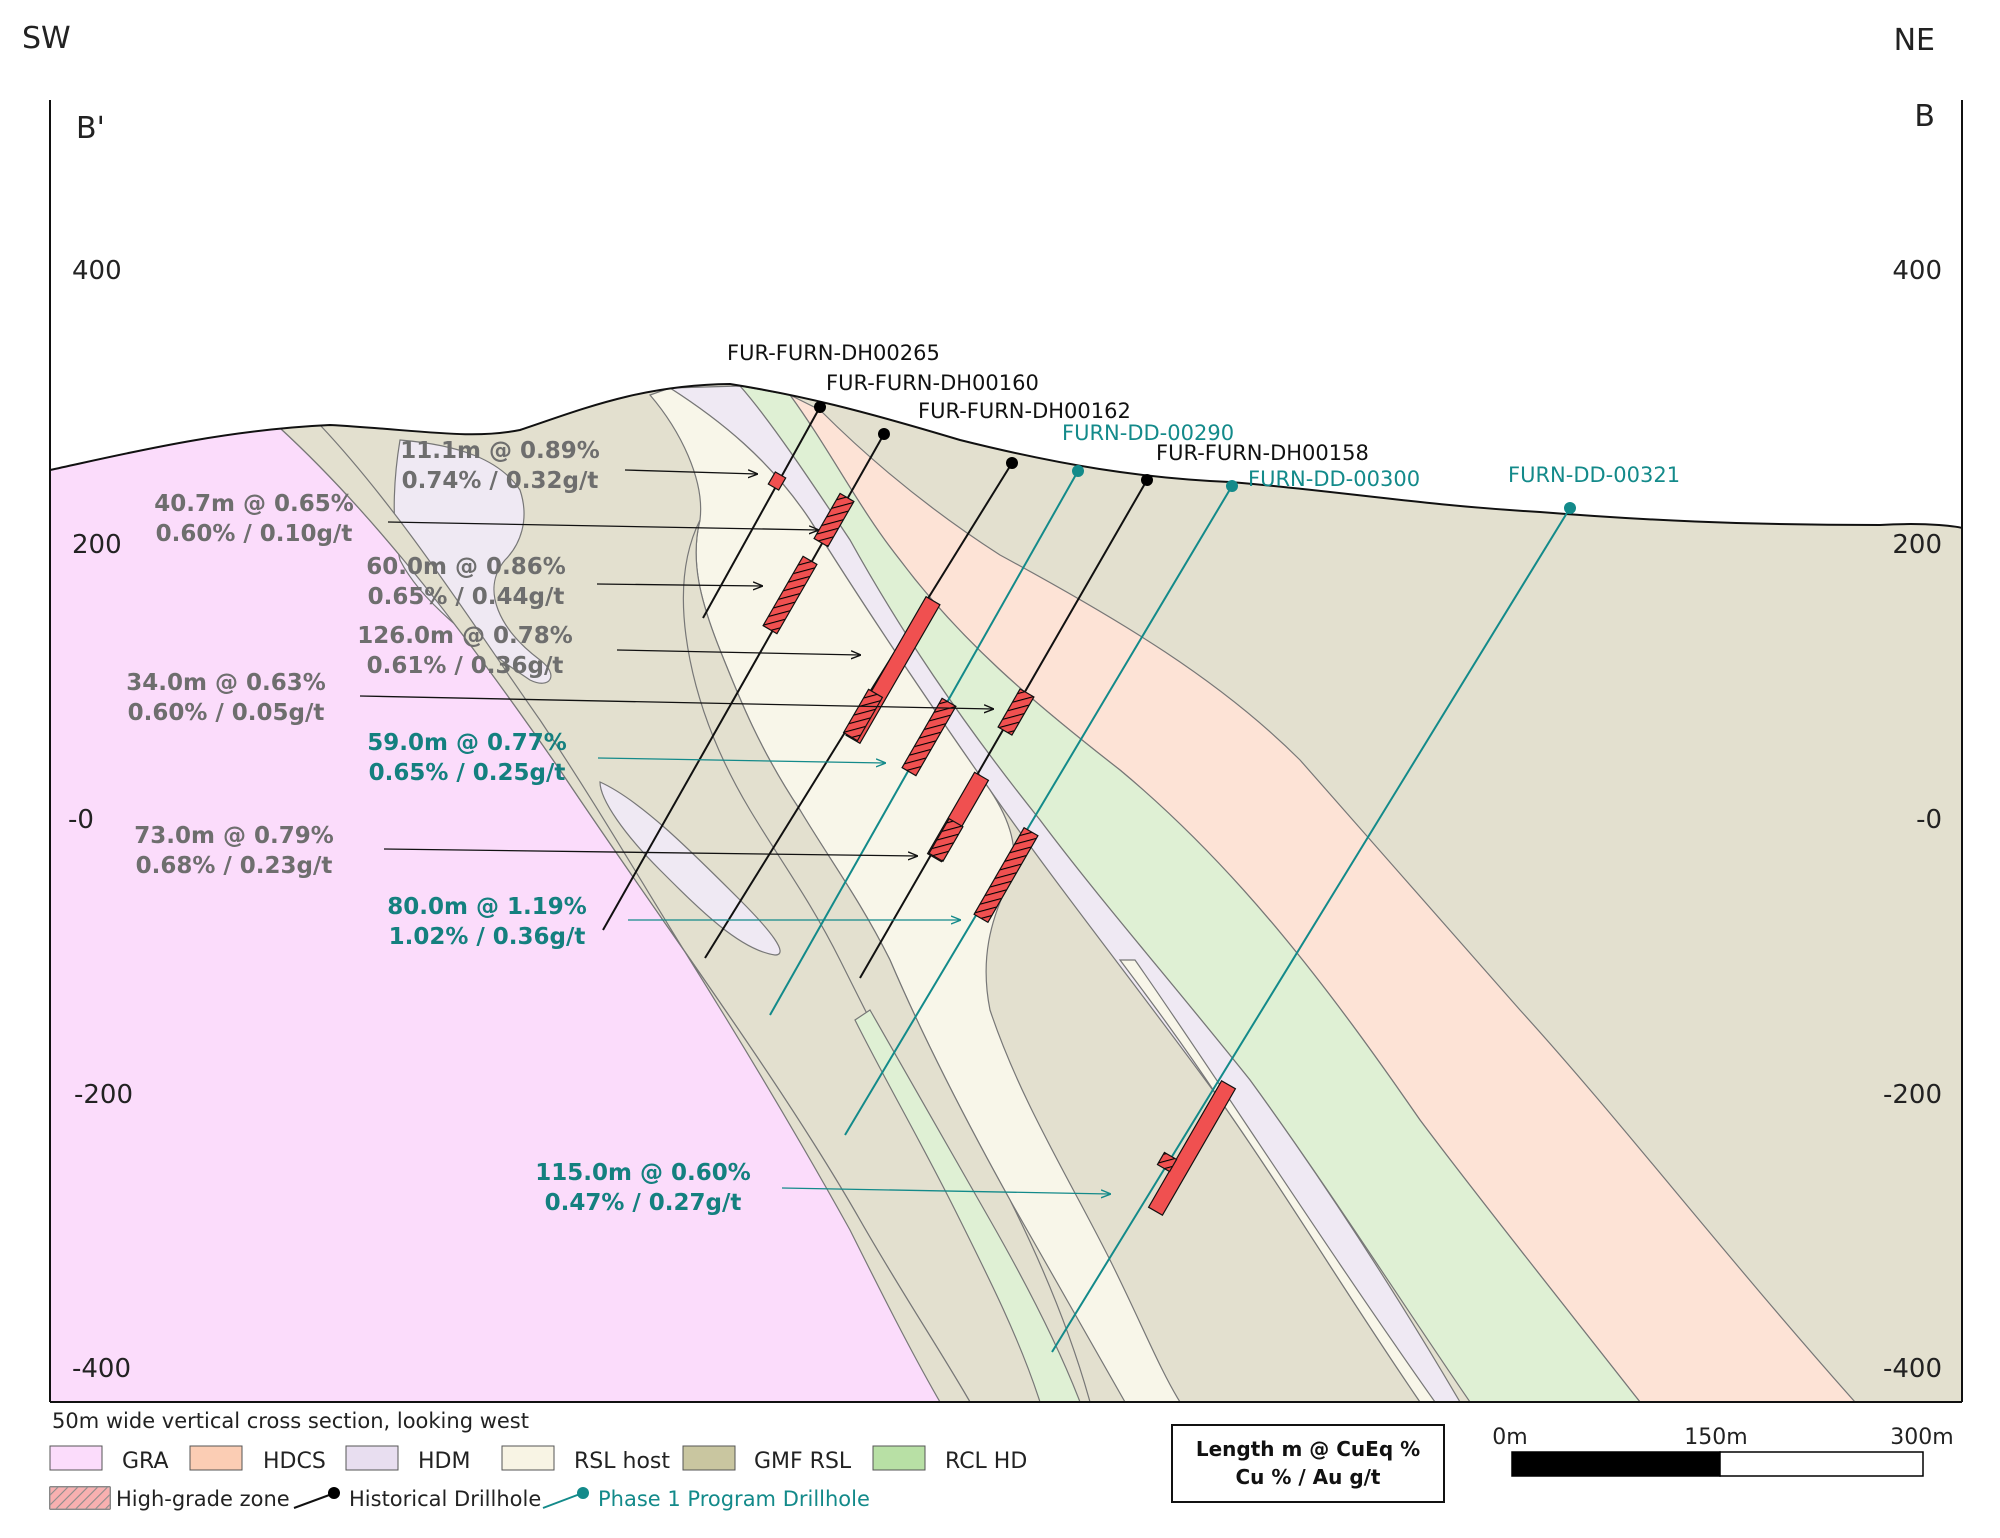 Image resolution: width=2000 pixels, height=1538 pixels. Describe the element at coordinates (444, 1461) in the screenshot. I see `svg-text: HDM` at that location.